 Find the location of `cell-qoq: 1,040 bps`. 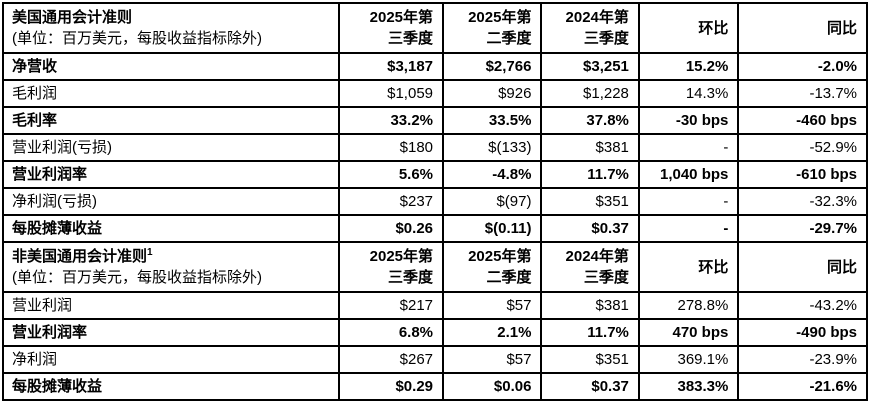

cell-qoq: 1,040 bps is located at coordinates (688, 174).